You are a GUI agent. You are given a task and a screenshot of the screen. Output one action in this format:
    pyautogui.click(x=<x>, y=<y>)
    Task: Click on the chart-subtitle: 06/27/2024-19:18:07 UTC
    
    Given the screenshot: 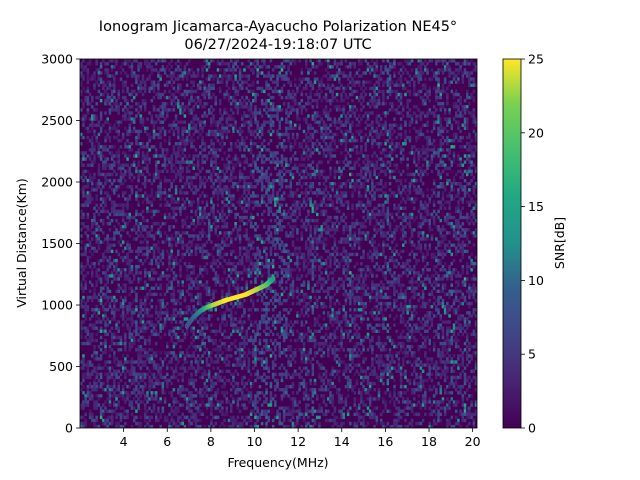 What is the action you would take?
    pyautogui.click(x=277, y=45)
    